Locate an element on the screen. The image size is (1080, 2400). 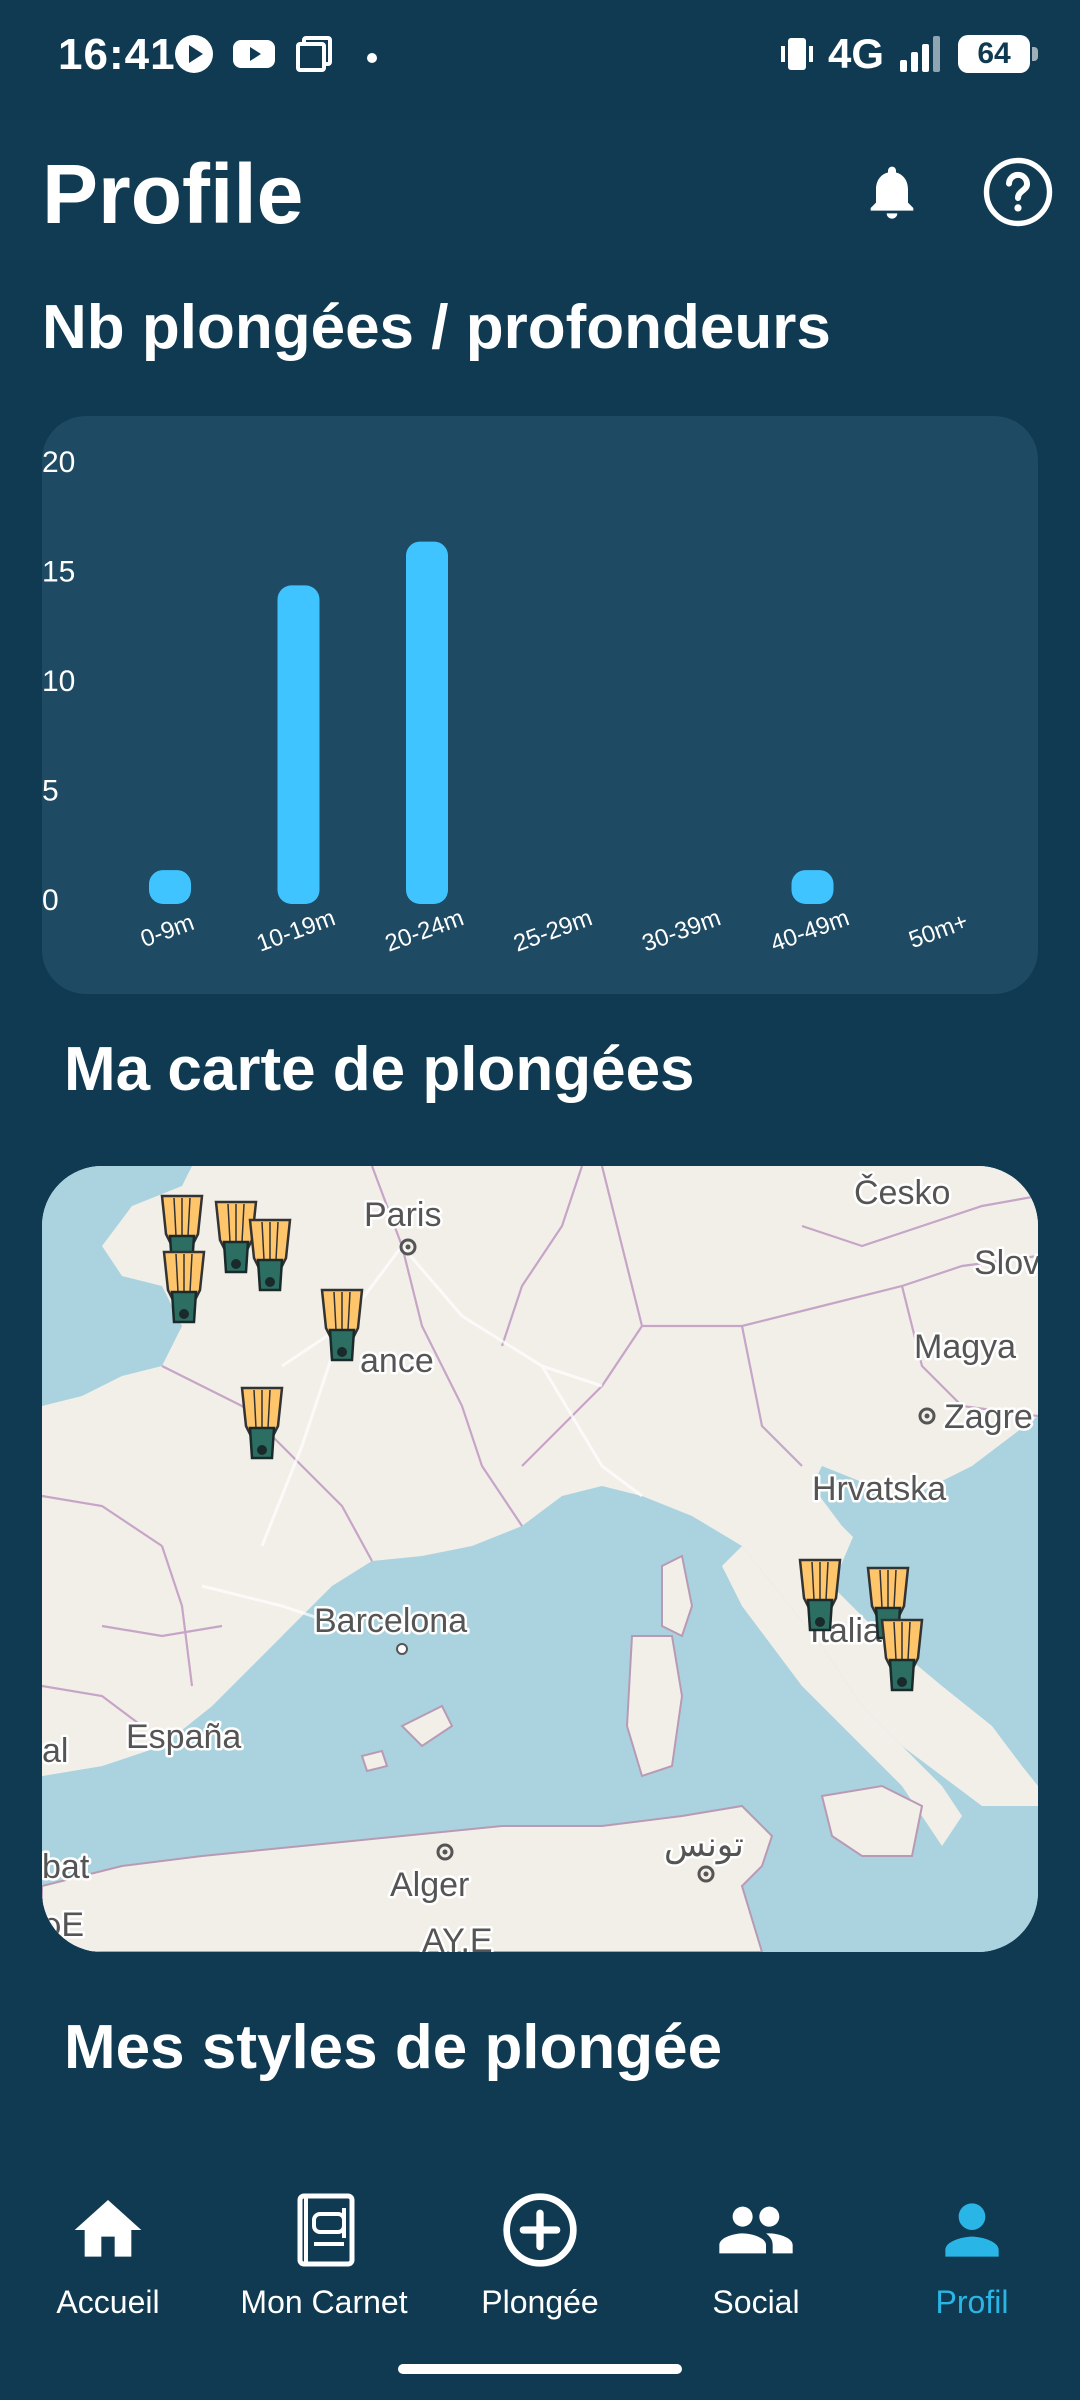
people-icon is located at coordinates (756, 2230).